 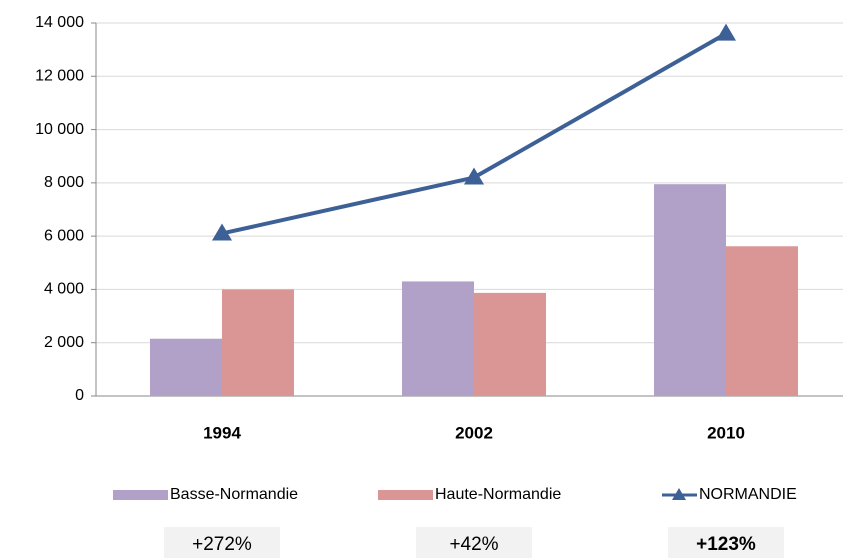 I want to click on y-tick-label: 6 000, so click(x=64, y=235).